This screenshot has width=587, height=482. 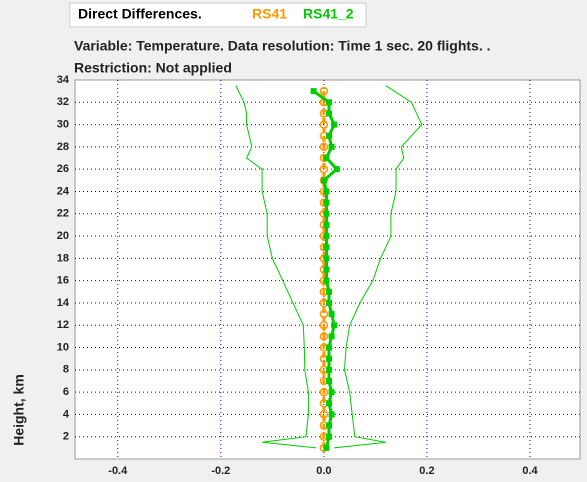 What do you see at coordinates (63, 124) in the screenshot?
I see `y-tick-label: 30` at bounding box center [63, 124].